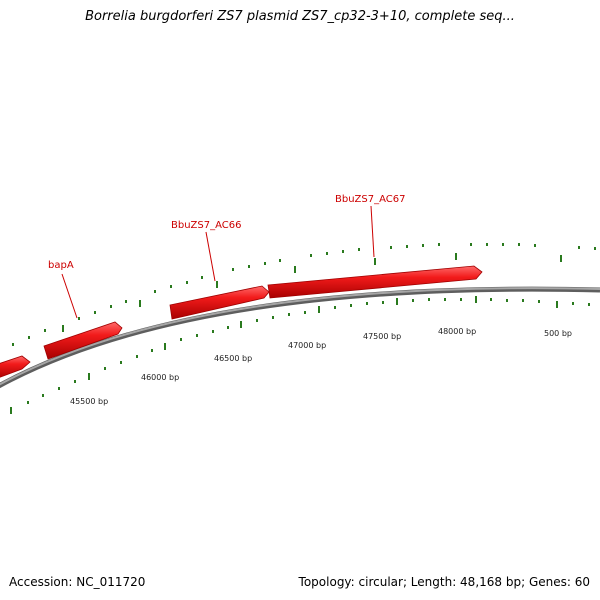 This screenshot has height=600, width=600. Describe the element at coordinates (83, 340) in the screenshot. I see `gene-arrow-bapA` at that location.